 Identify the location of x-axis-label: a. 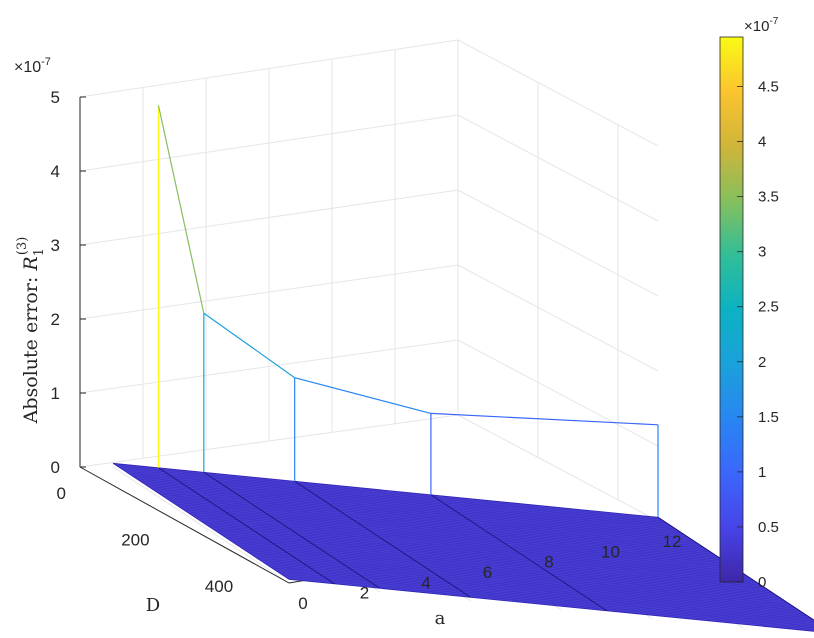
(440, 618).